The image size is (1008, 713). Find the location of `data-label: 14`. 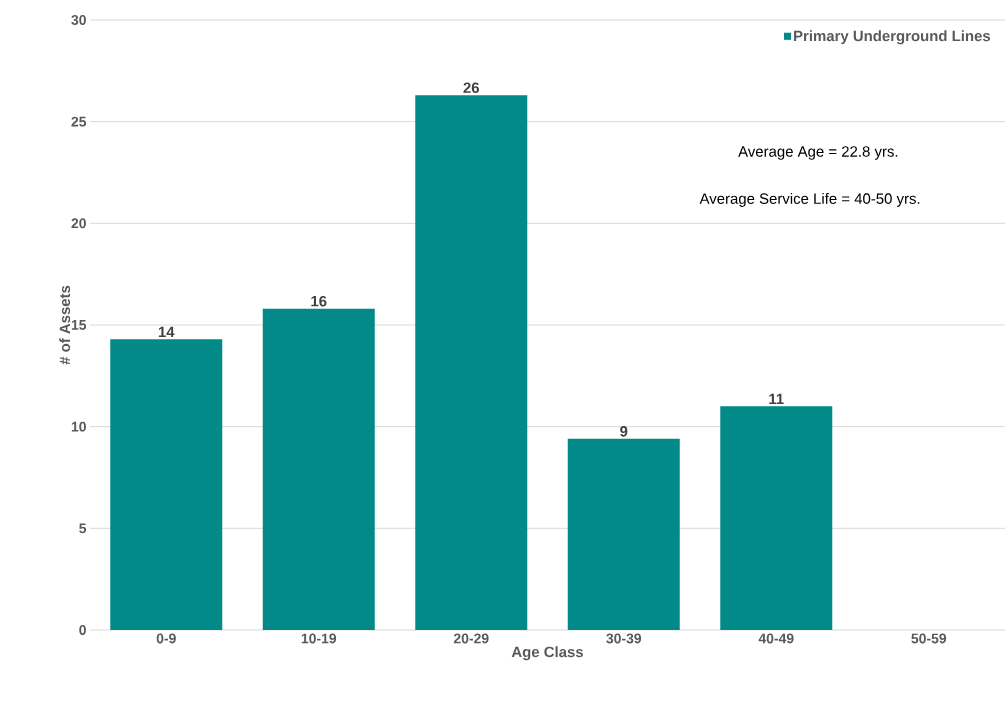

data-label: 14 is located at coordinates (166, 332).